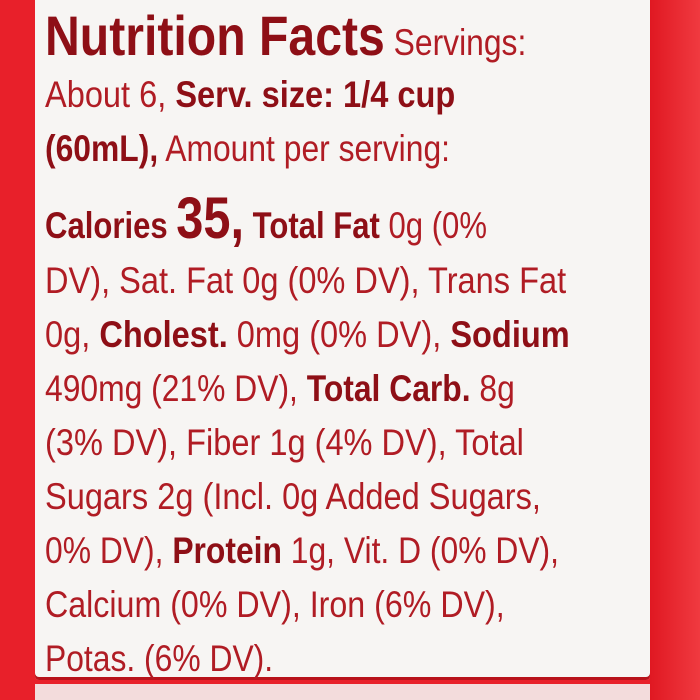  What do you see at coordinates (304, 148) in the screenshot?
I see `label-text: Amount per serving:` at bounding box center [304, 148].